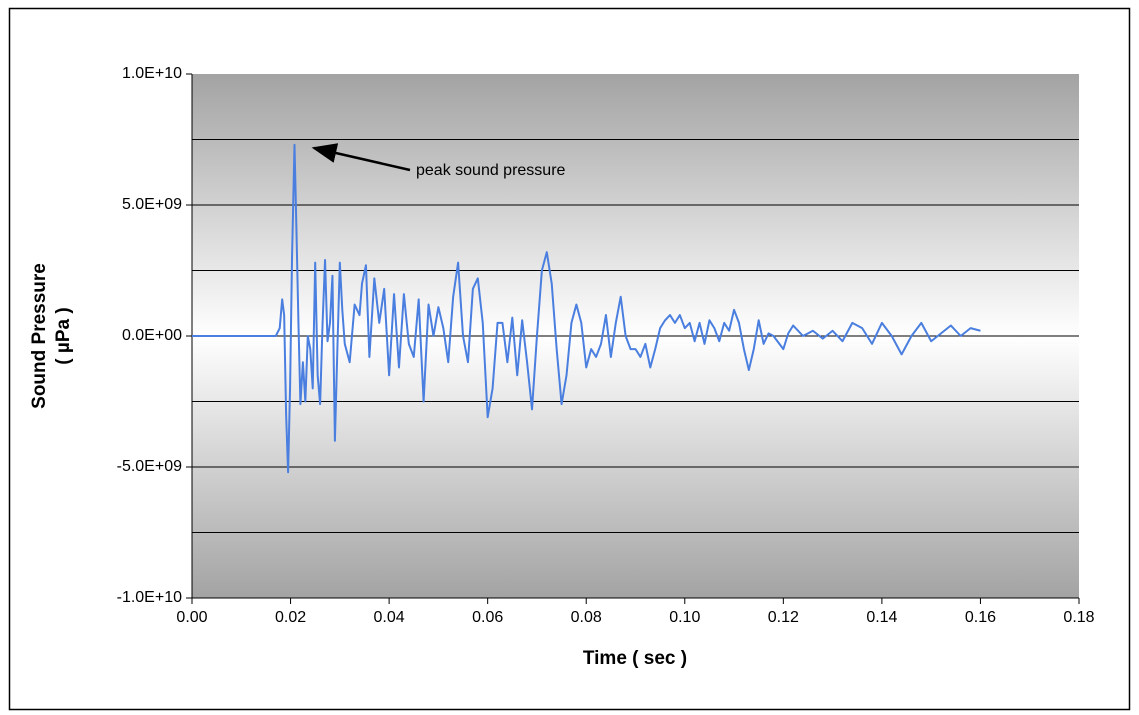  What do you see at coordinates (191, 617) in the screenshot?
I see `x-tick-label: 0.00` at bounding box center [191, 617].